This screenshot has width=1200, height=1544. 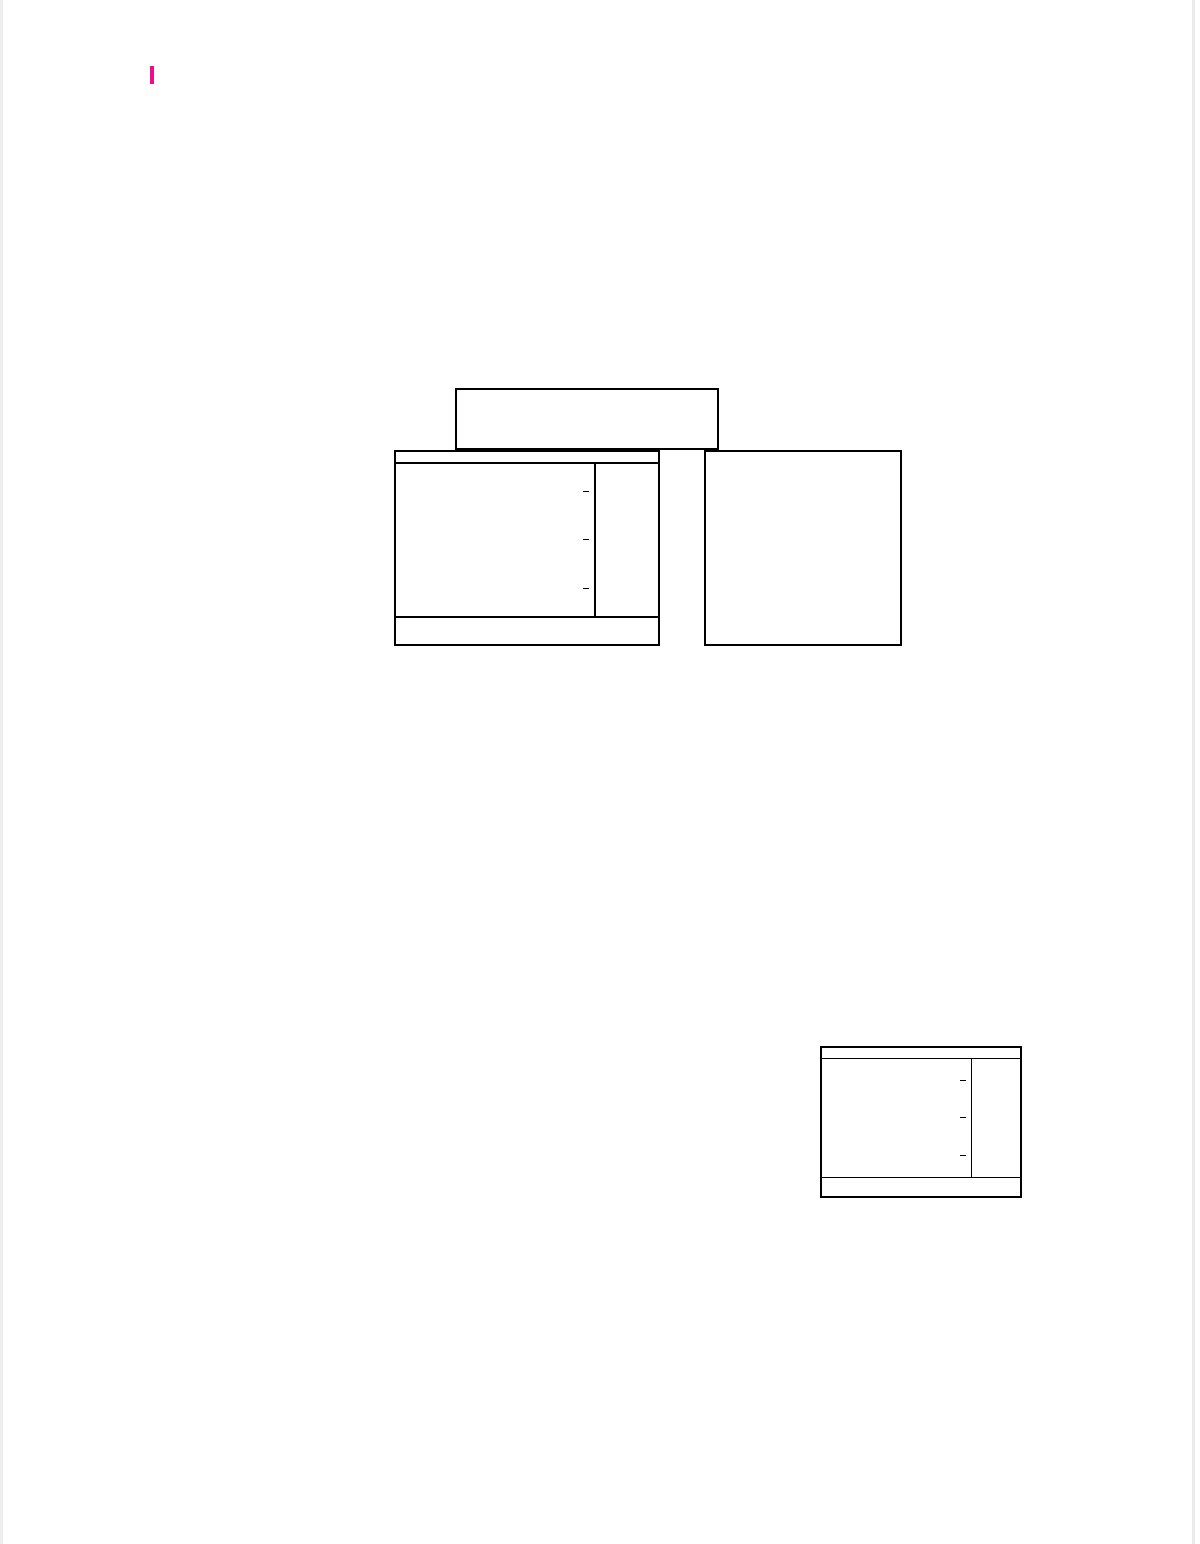 What do you see at coordinates (1, 772) in the screenshot?
I see `scan-edge-left` at bounding box center [1, 772].